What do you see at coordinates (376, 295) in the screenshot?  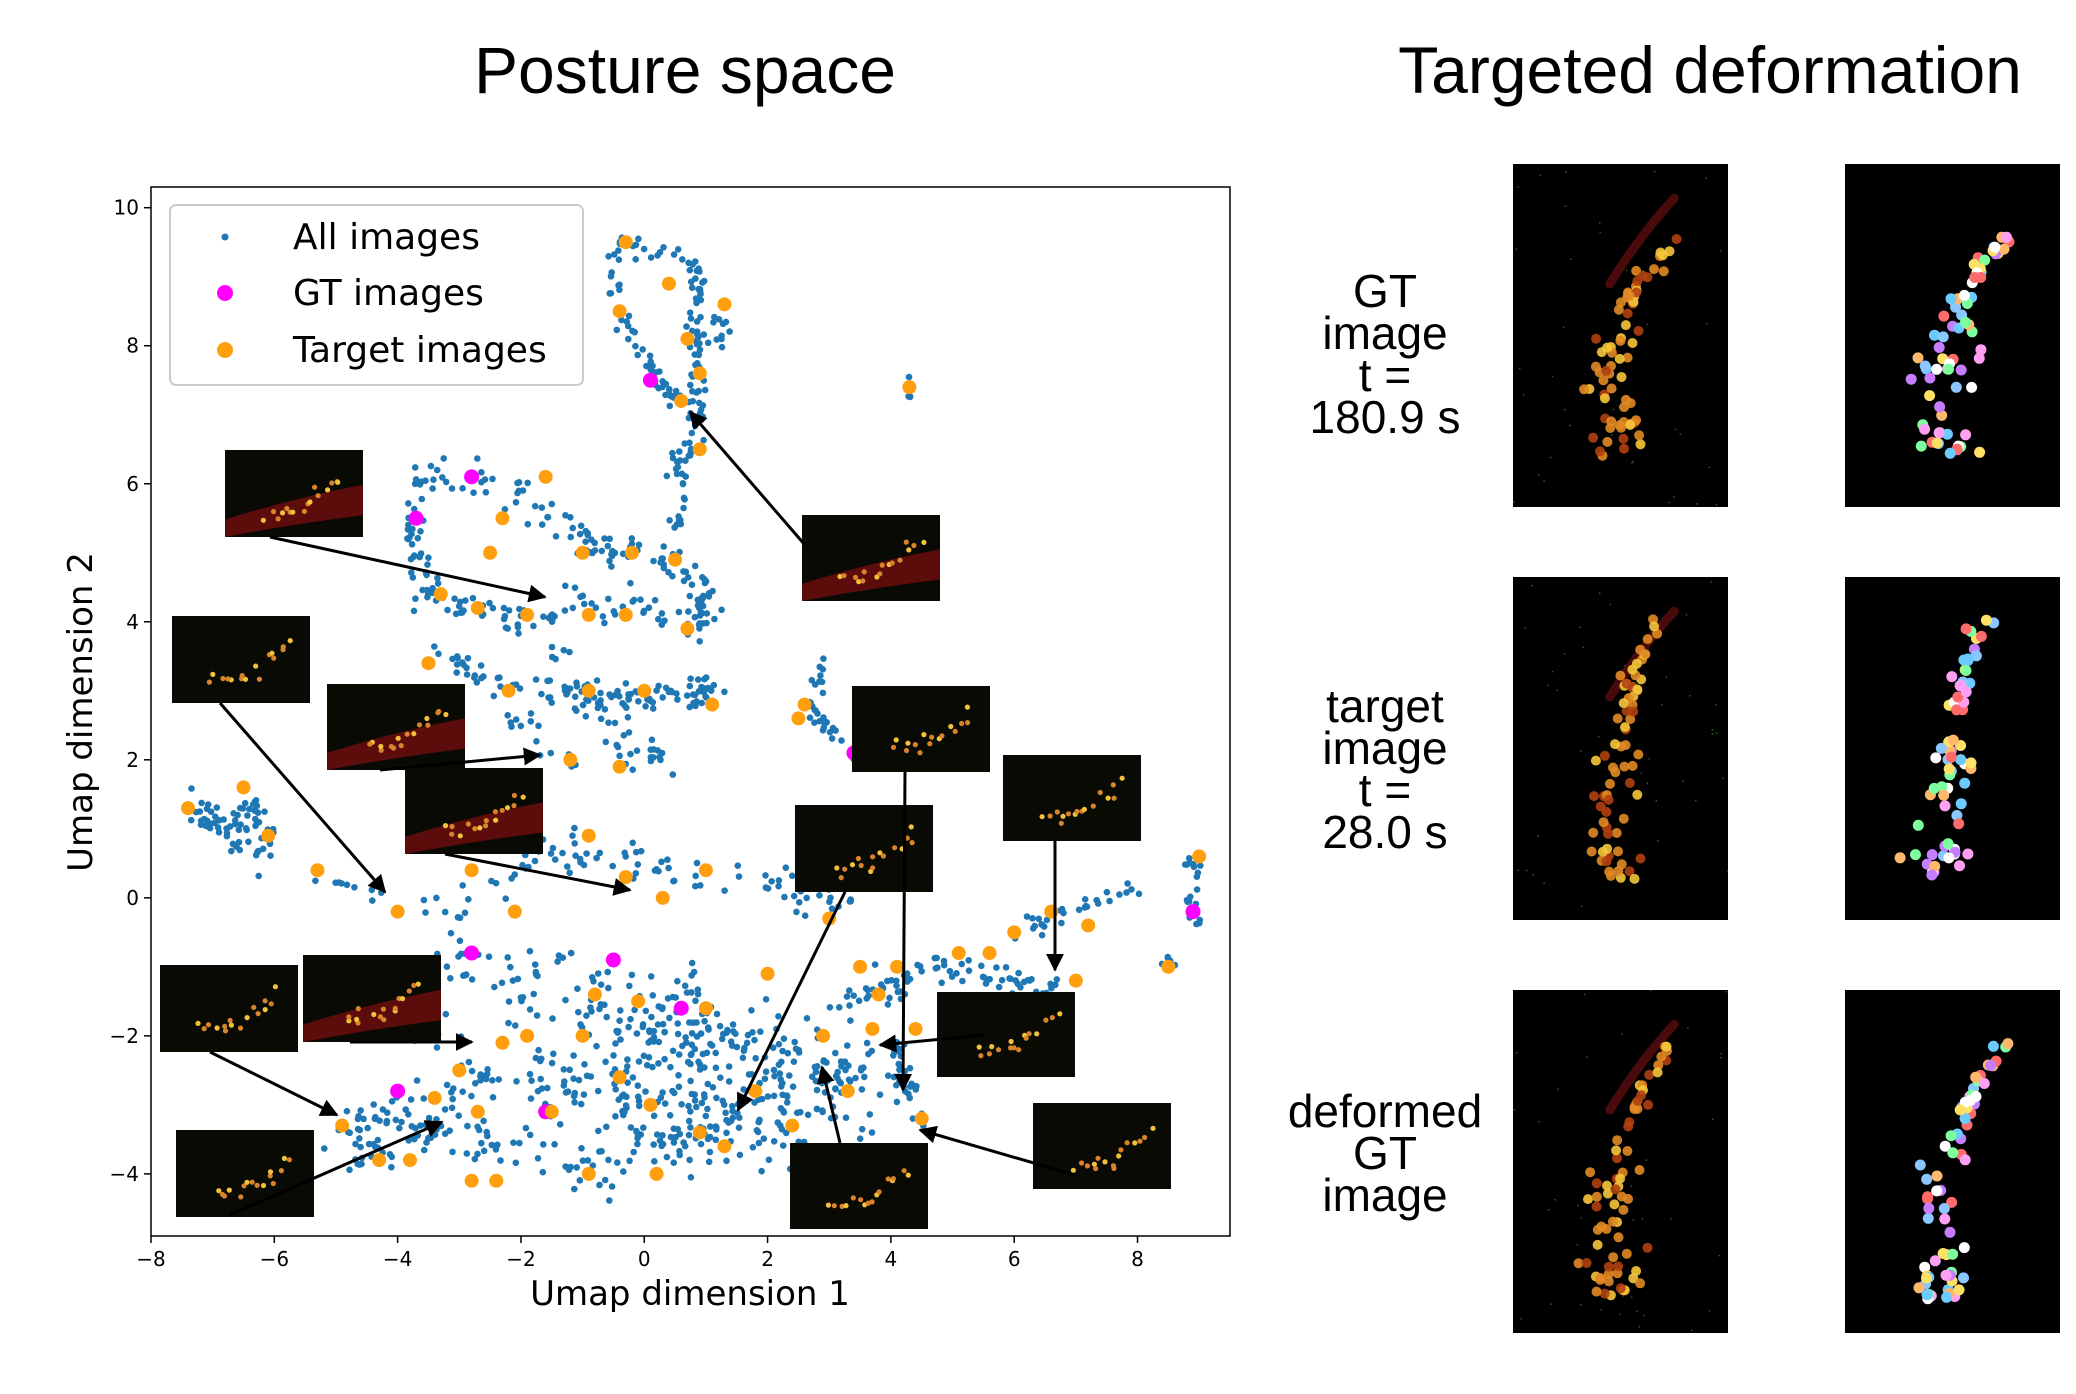 I see `legend-box` at bounding box center [376, 295].